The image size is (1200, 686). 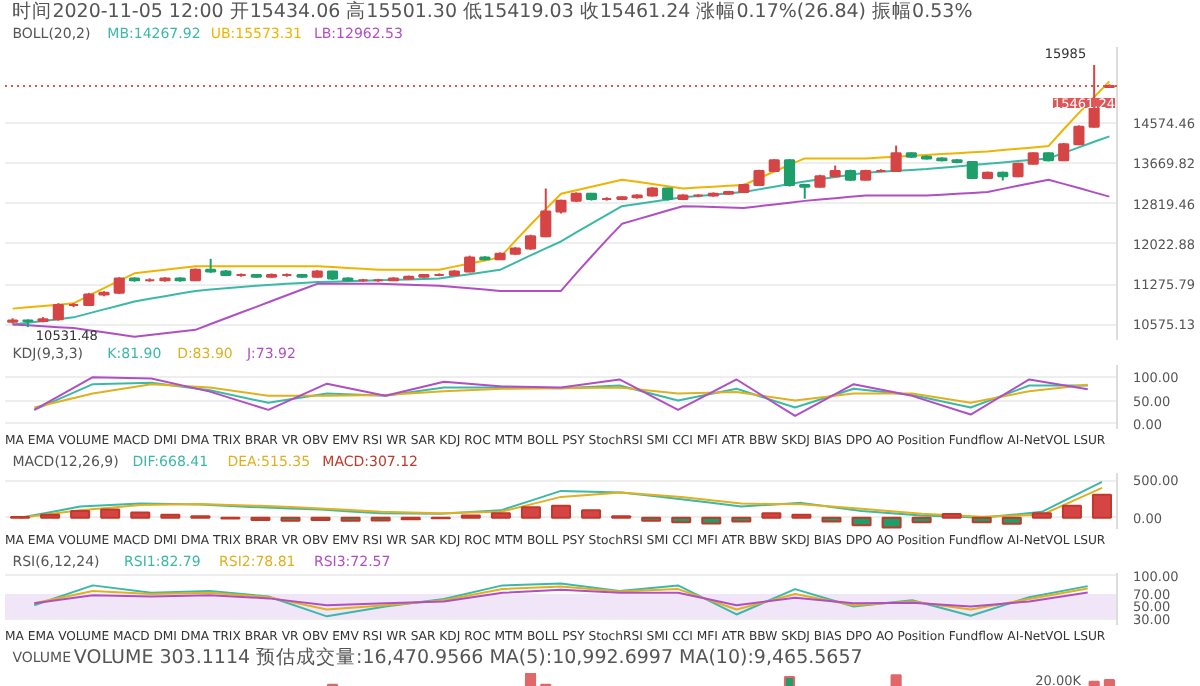 I want to click on chart-subtitle: VOLUME 303.1114 预估成交量:16,470.9566 MA(5):10,992.6997 MA(10):9,465.5657, so click(x=468, y=657).